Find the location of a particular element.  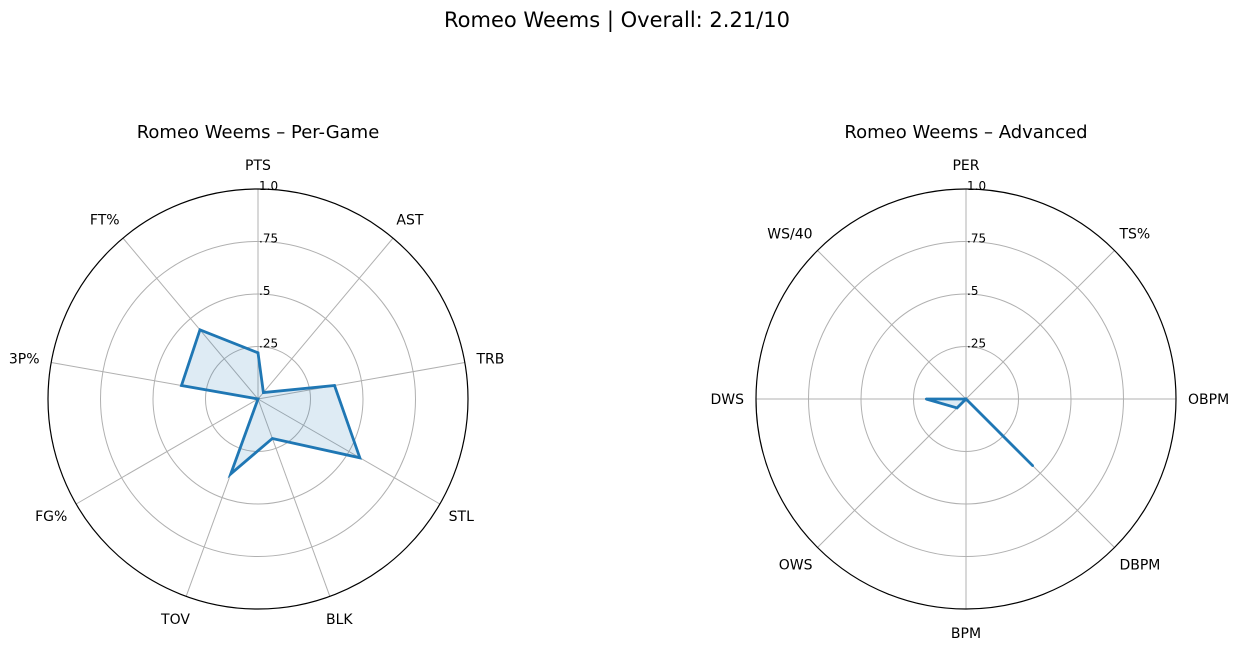

figure-title: Romeo Weems | Overall: 2.21/10 is located at coordinates (617, 20).